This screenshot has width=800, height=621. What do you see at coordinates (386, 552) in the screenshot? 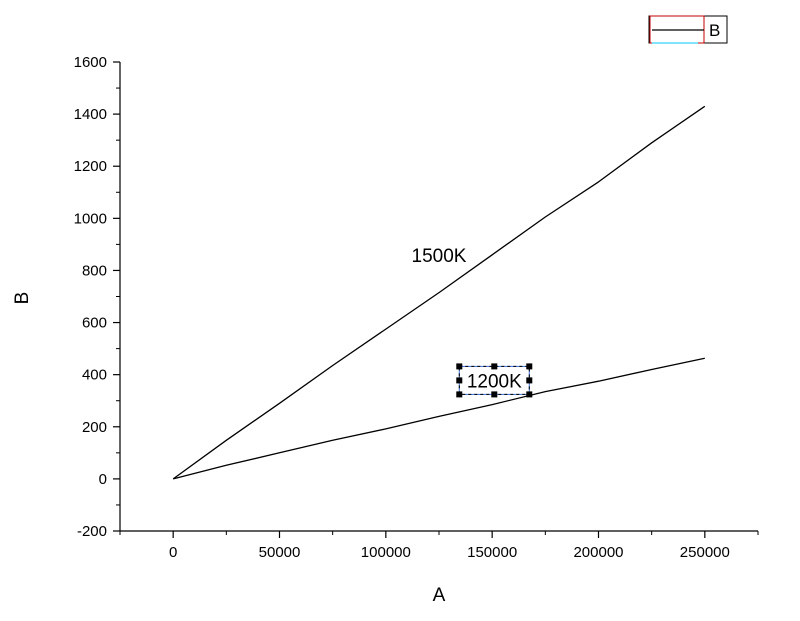
I see `x-tick-label: 100000` at bounding box center [386, 552].